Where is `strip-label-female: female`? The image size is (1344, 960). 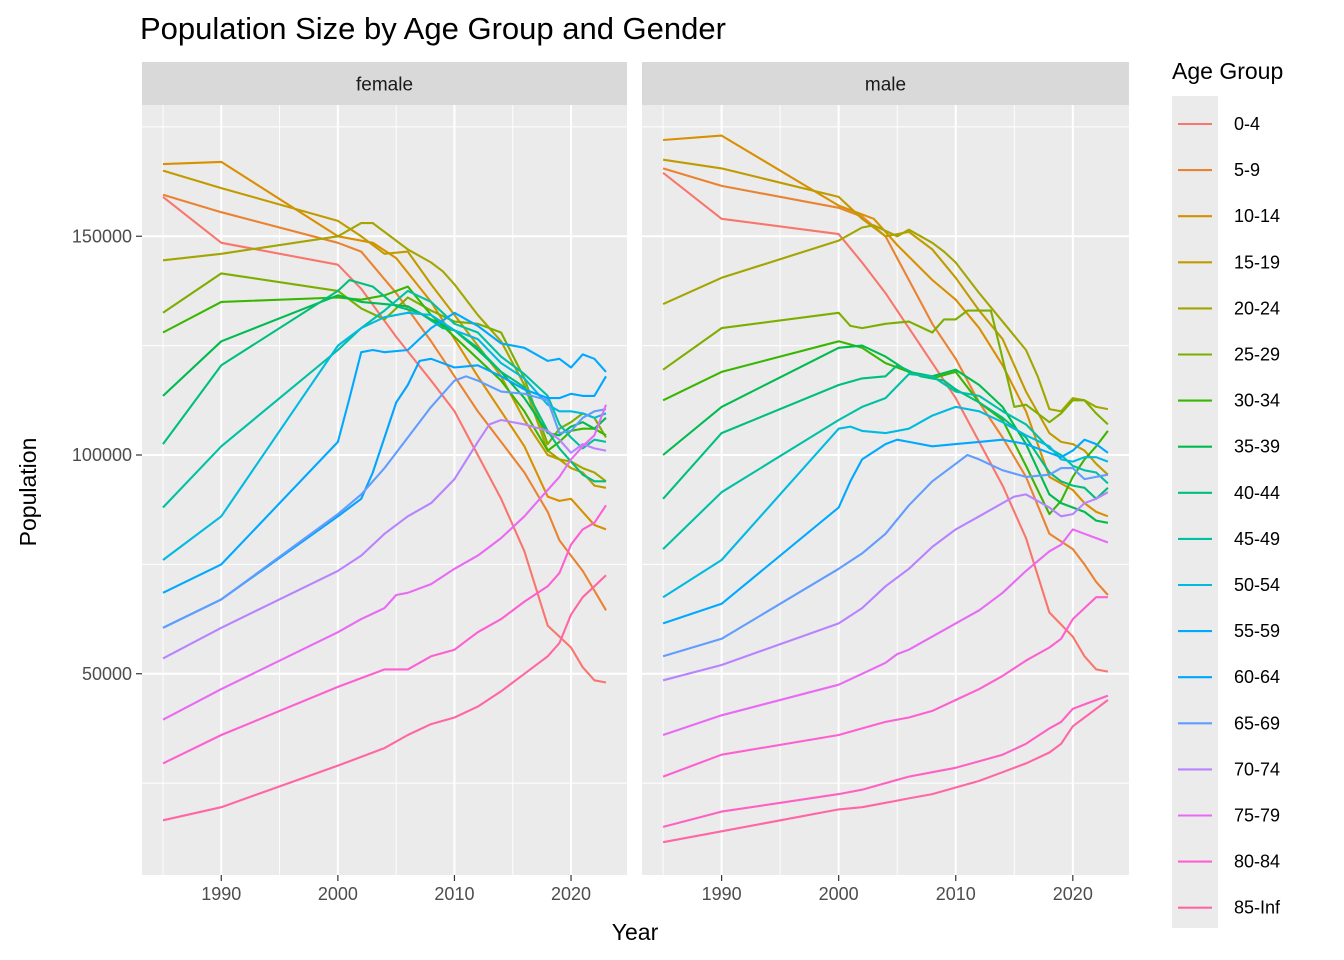
strip-label-female: female is located at coordinates (384, 85).